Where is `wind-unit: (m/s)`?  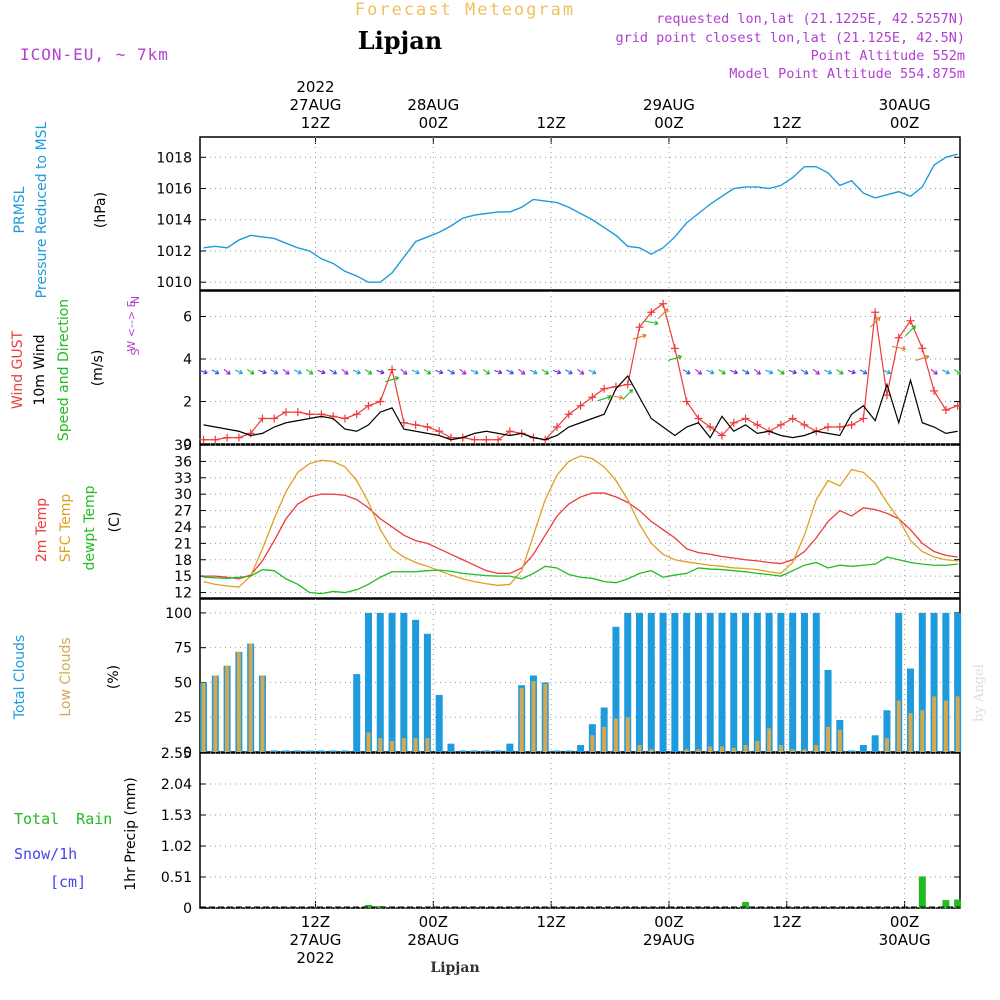
wind-unit: (m/s) is located at coordinates (98, 368).